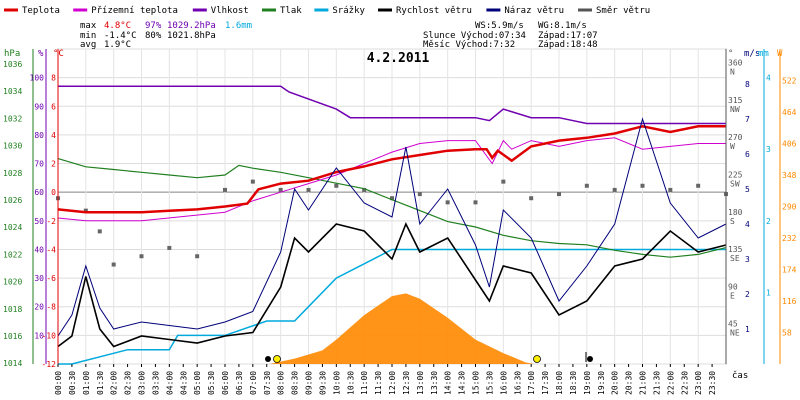  I want to click on time-label: 04:30, so click(183, 383).